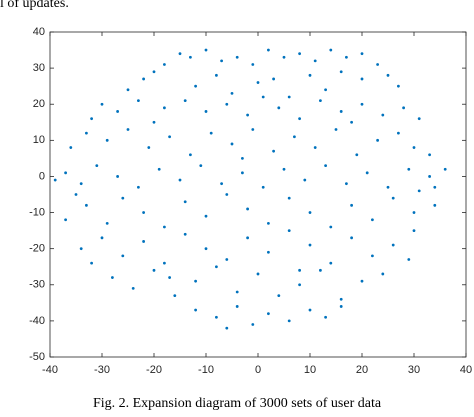 Image resolution: width=474 pixels, height=417 pixels. What do you see at coordinates (39, 140) in the screenshot?
I see `y-tick-label: 10` at bounding box center [39, 140].